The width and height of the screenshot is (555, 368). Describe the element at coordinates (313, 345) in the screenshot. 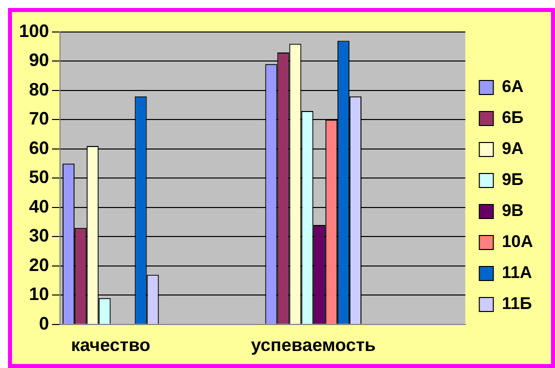

I see `x-tick-label: успеваемость` at that location.